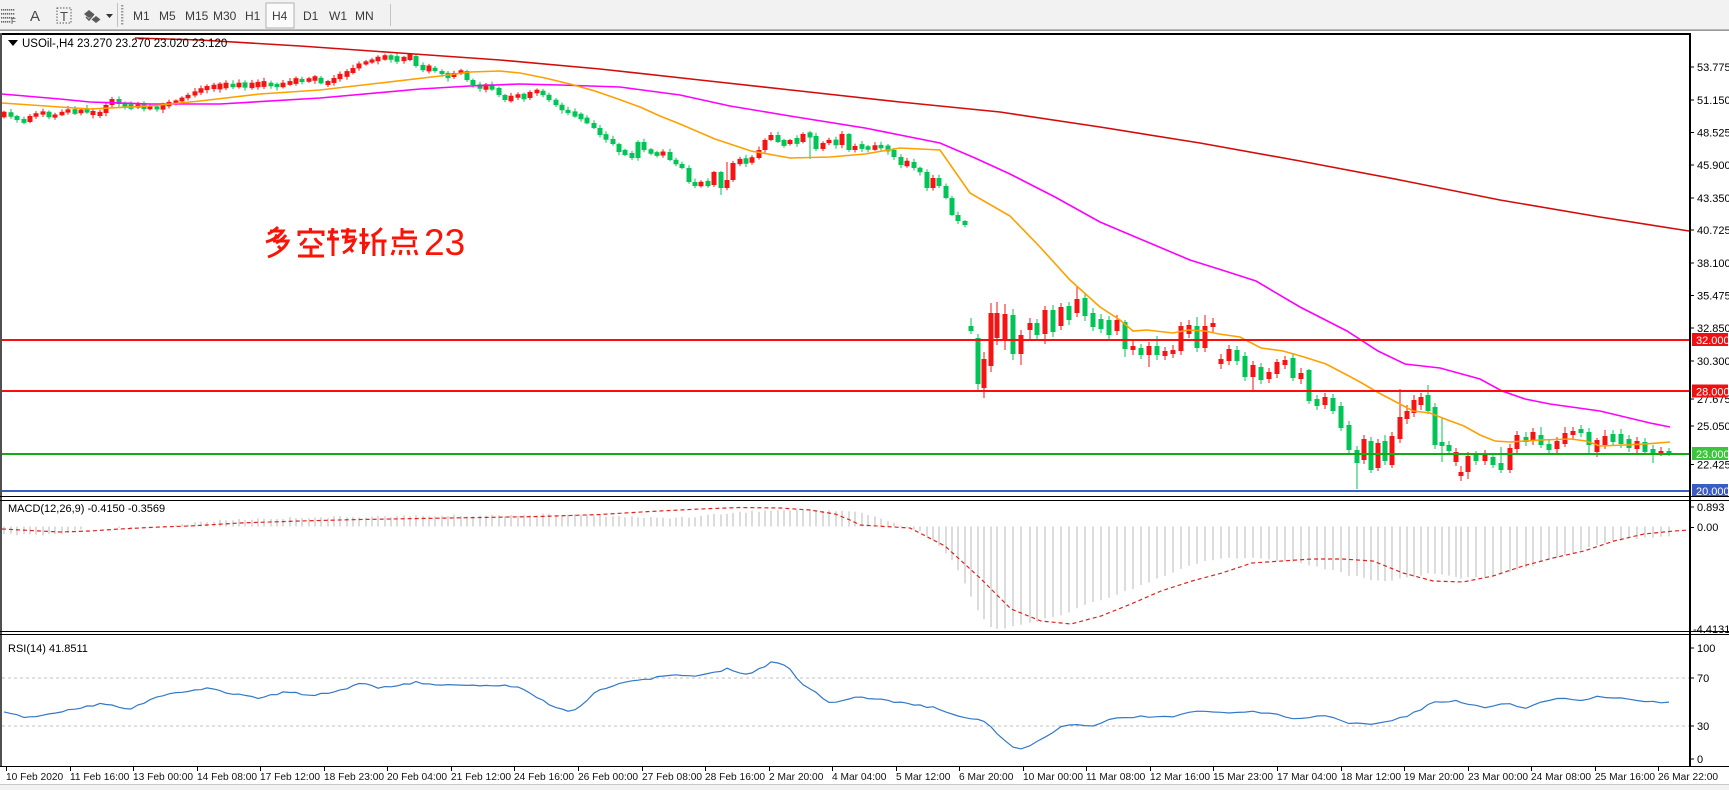 This screenshot has width=1729, height=790. Describe the element at coordinates (48, 649) in the screenshot. I see `svg-text: RSI(14) 41.8511` at that location.